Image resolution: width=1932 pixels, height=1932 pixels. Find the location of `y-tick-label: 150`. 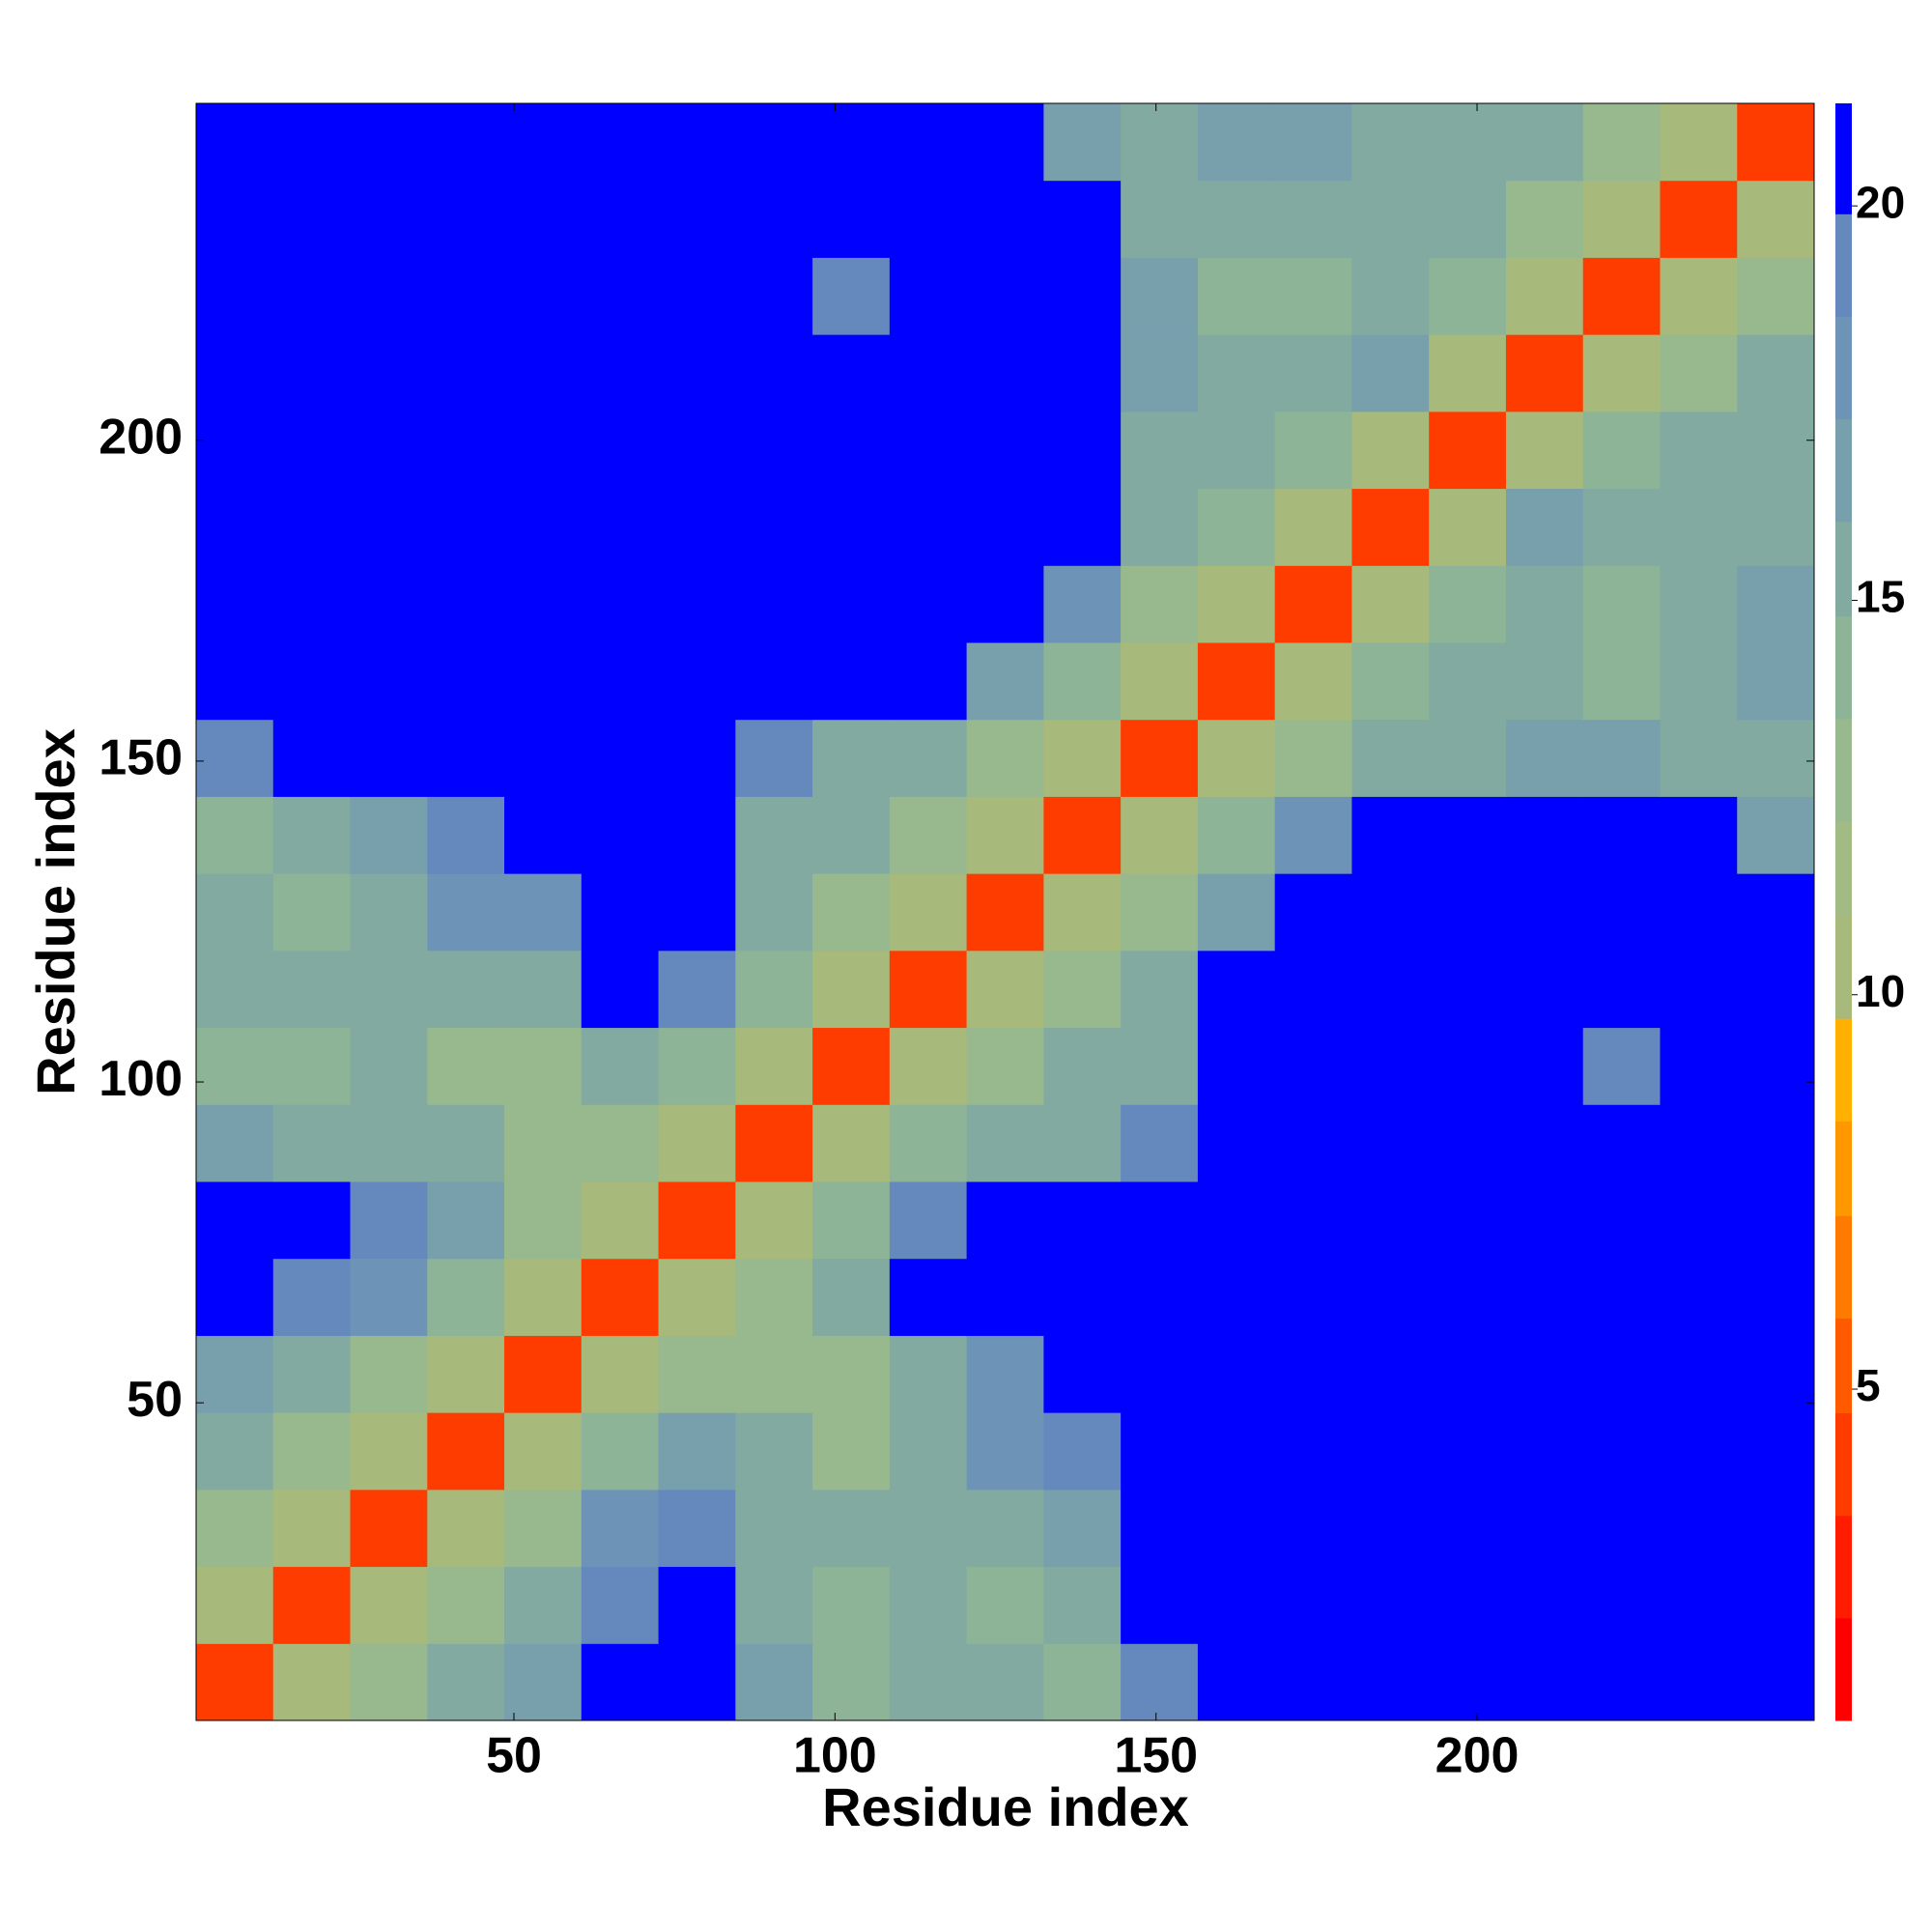

y-tick-label: 150 is located at coordinates (141, 758).